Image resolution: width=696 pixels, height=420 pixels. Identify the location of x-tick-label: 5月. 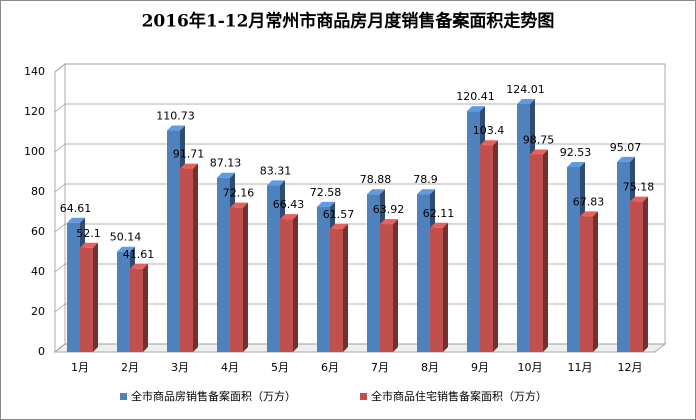
(280, 367).